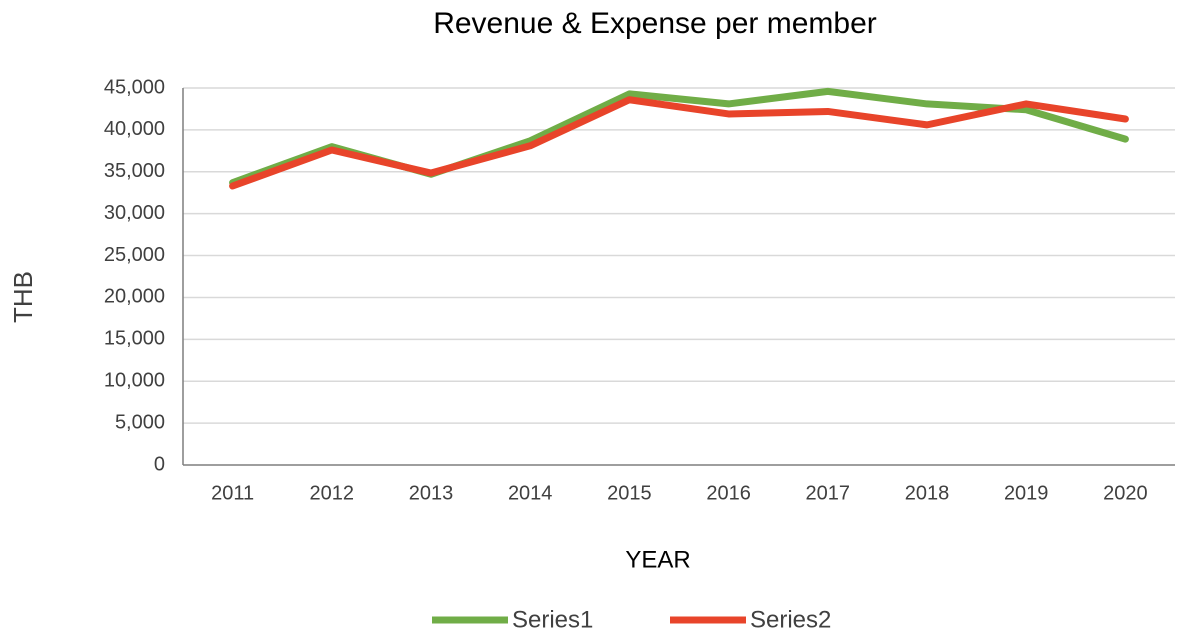 Image resolution: width=1177 pixels, height=634 pixels. I want to click on y-tick-label: 10,000, so click(134, 381).